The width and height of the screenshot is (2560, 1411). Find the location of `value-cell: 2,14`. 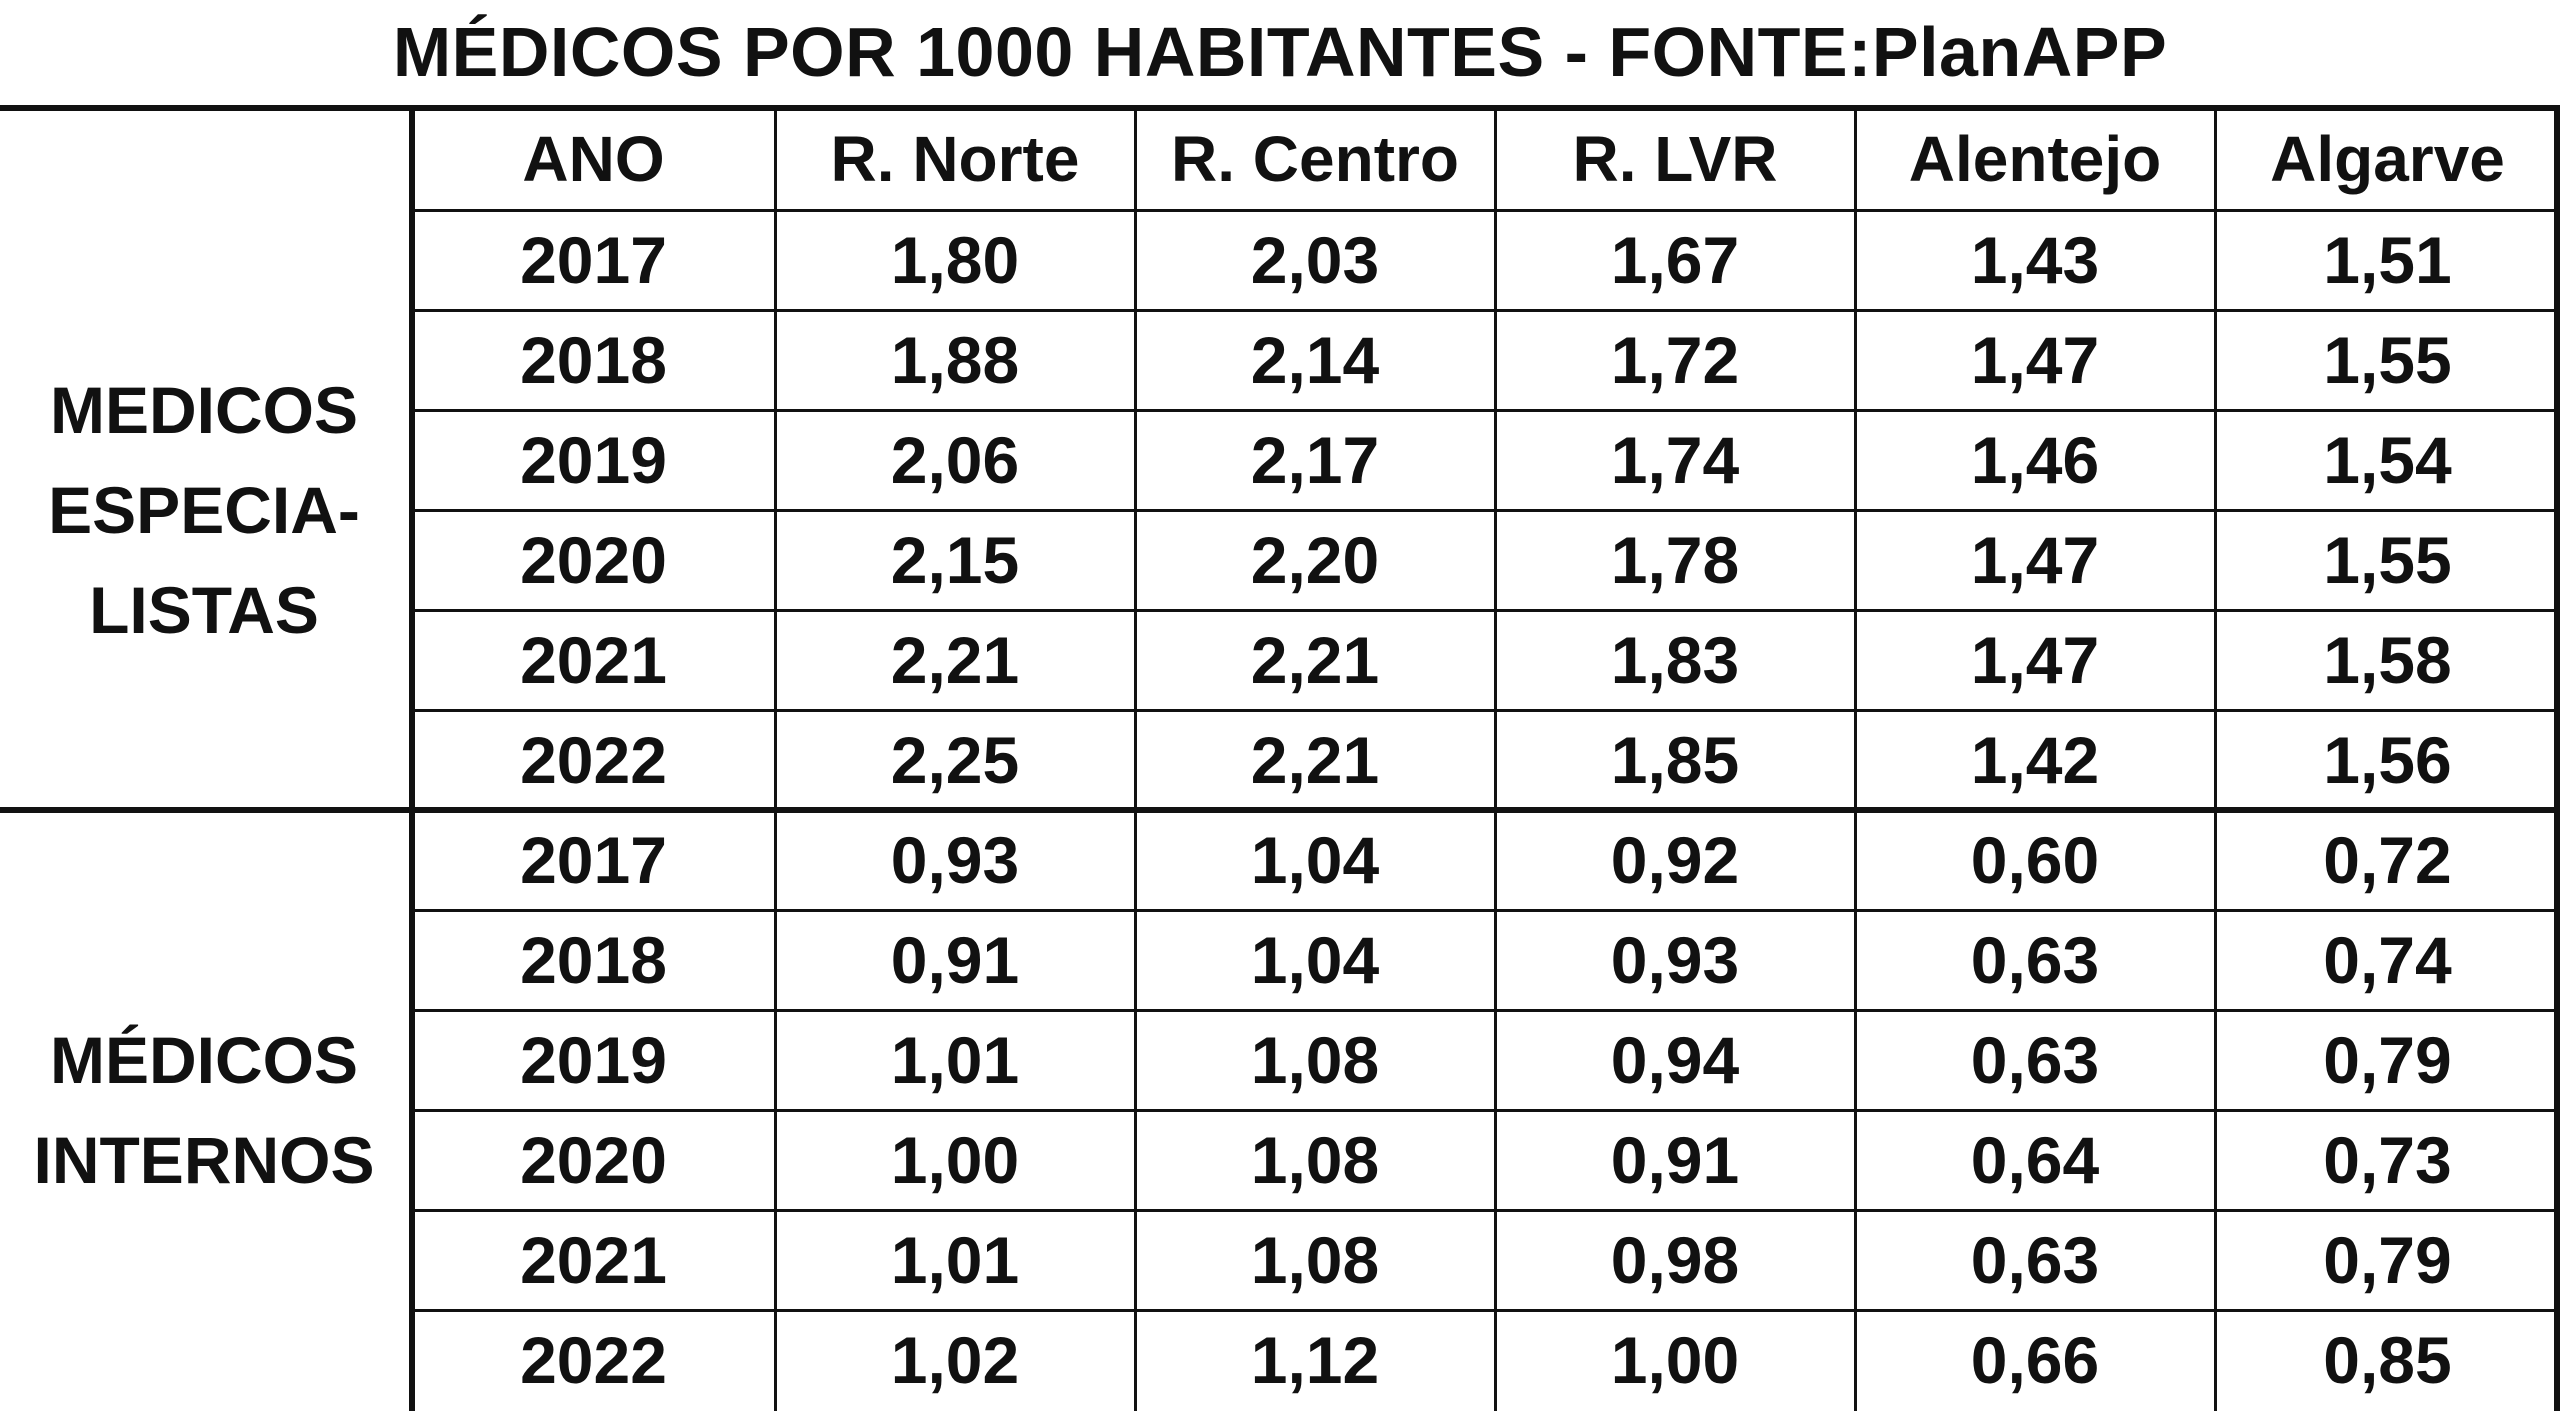

value-cell: 2,14 is located at coordinates (1315, 360).